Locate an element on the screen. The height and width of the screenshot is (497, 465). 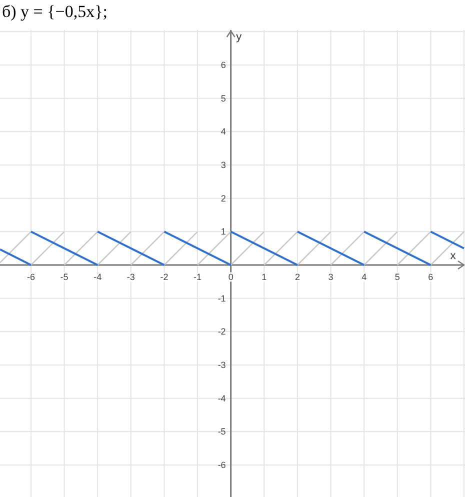
chart-title: б) y = {−0,5x}; is located at coordinates (55, 11).